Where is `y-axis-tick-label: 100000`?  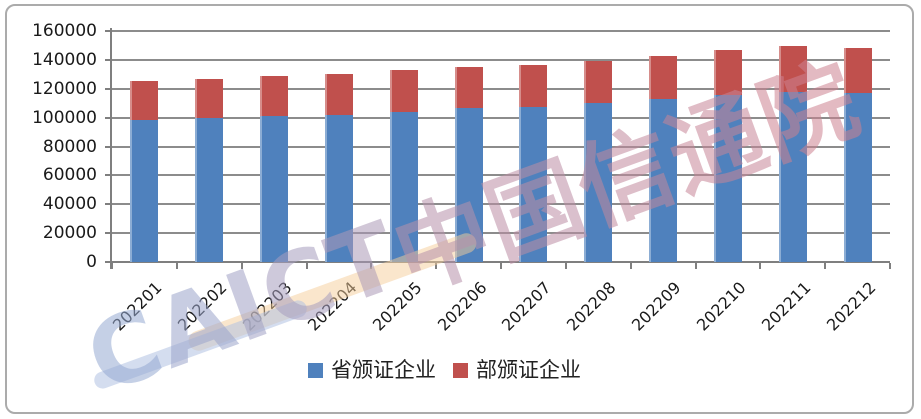 y-axis-tick-label: 100000 is located at coordinates (64, 117).